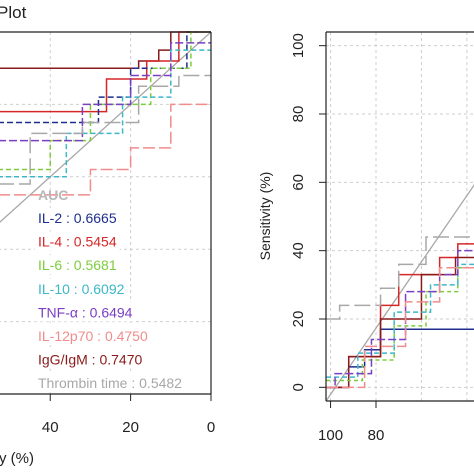 The image size is (474, 474). I want to click on legend-entry-igg-igm: IgG/IgM : 0.7470, so click(90, 360).